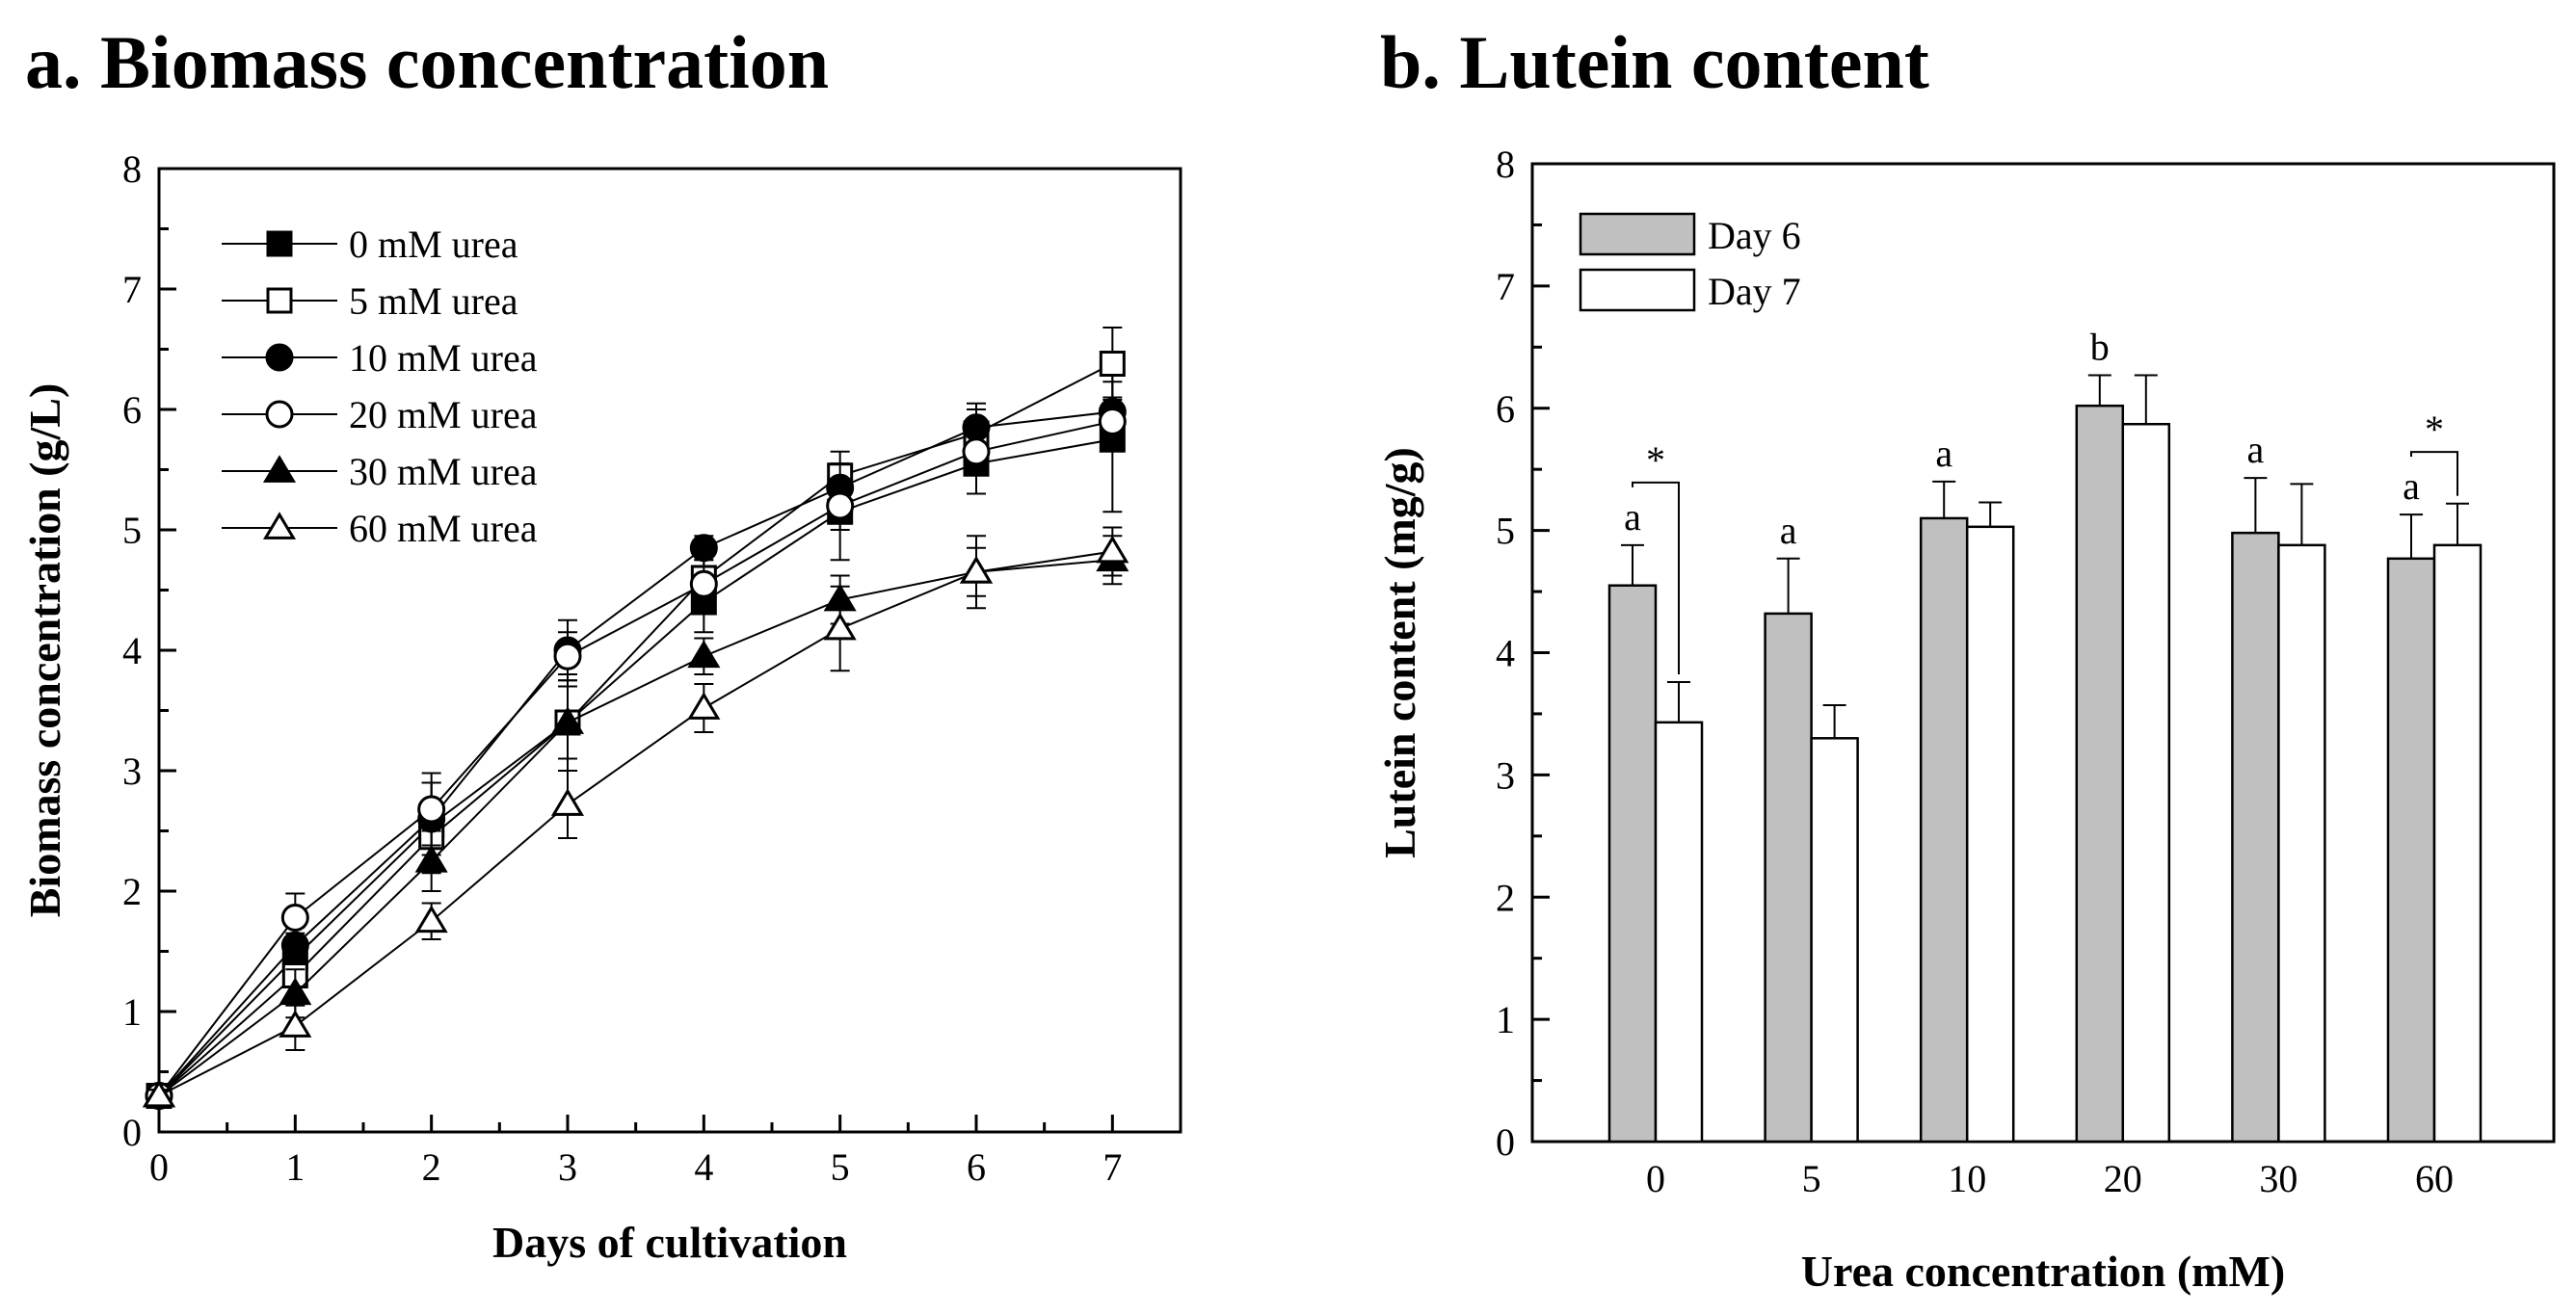 The height and width of the screenshot is (1315, 2576). What do you see at coordinates (1967, 1179) in the screenshot?
I see `x-tick-label-b: 10` at bounding box center [1967, 1179].